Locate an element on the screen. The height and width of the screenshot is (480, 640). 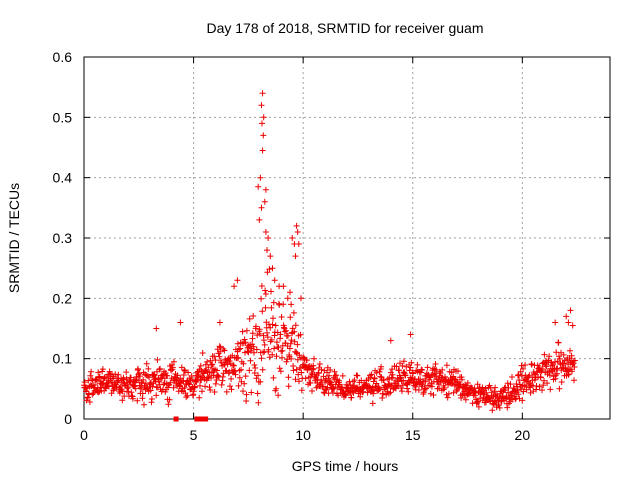
y-tick-label: 0.2 is located at coordinates (63, 298).